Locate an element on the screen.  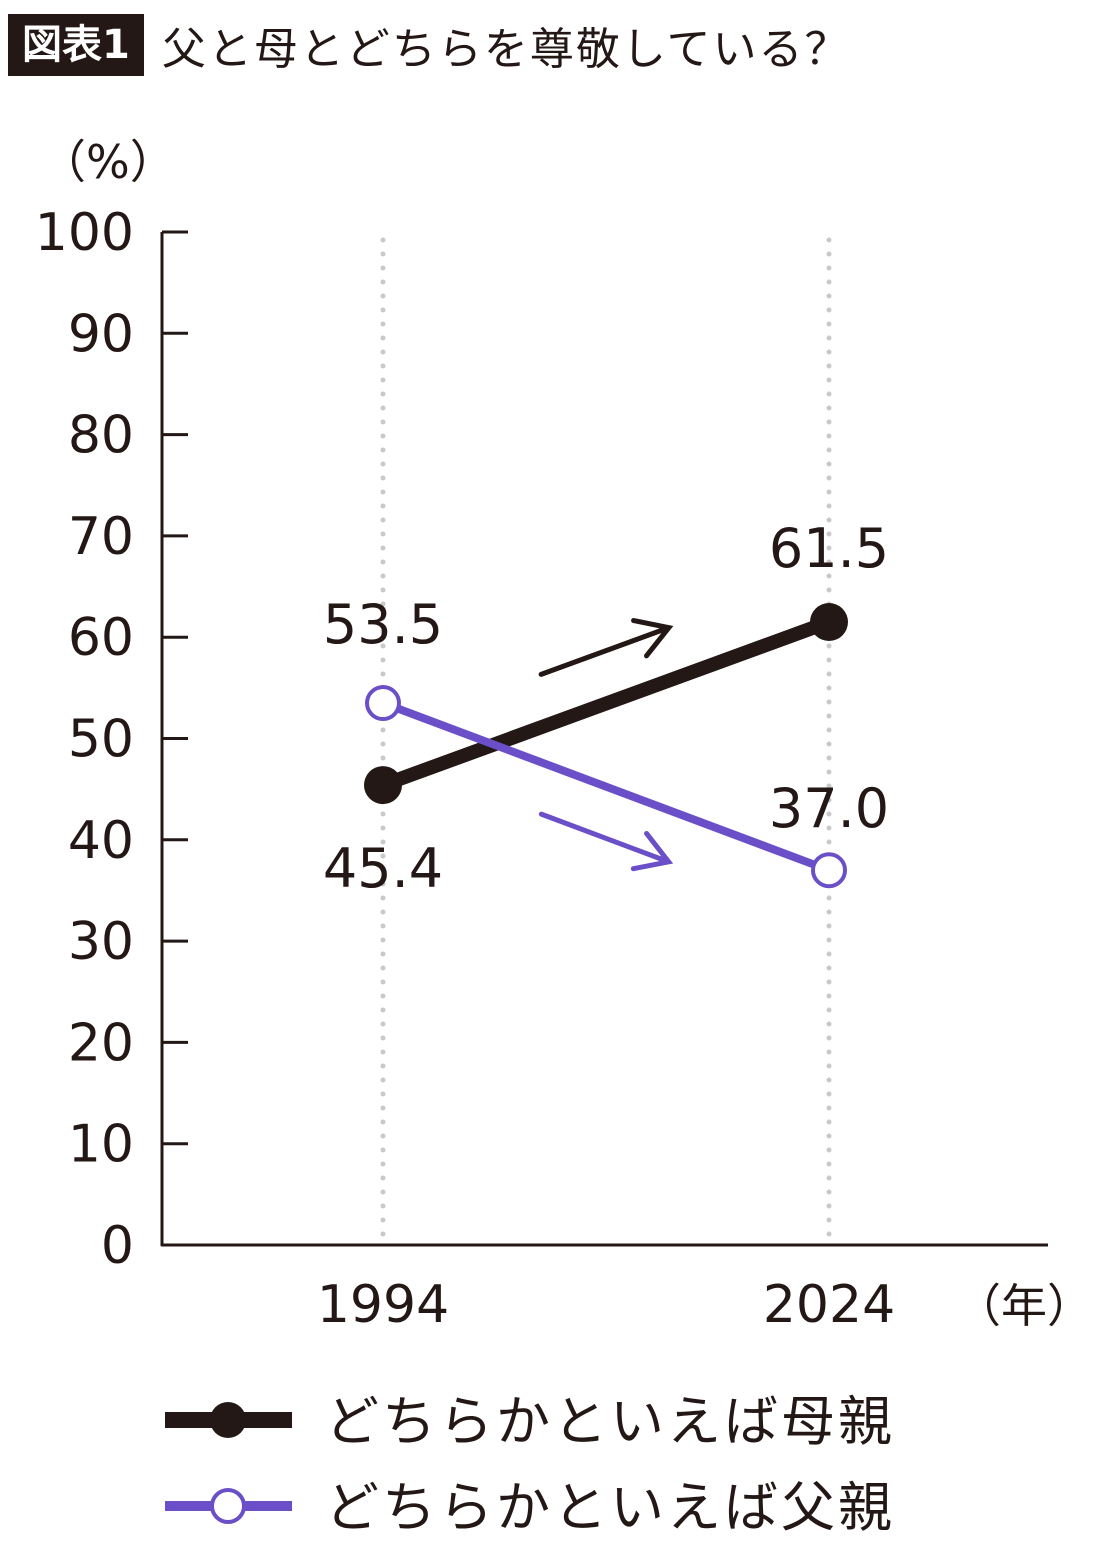
series-line-mother is located at coordinates (606, 703).